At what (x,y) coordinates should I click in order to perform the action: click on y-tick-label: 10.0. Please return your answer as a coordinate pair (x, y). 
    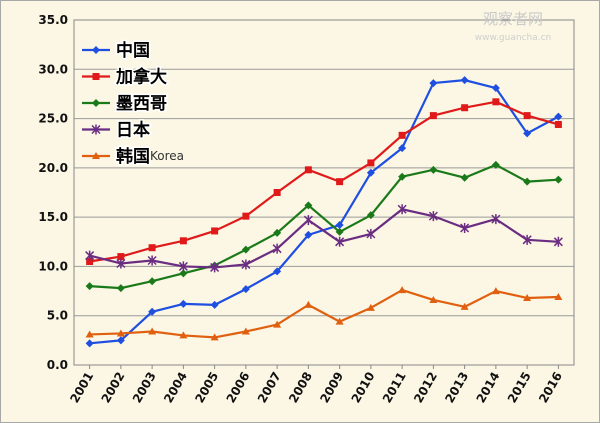
    Looking at the image, I should click on (53, 266).